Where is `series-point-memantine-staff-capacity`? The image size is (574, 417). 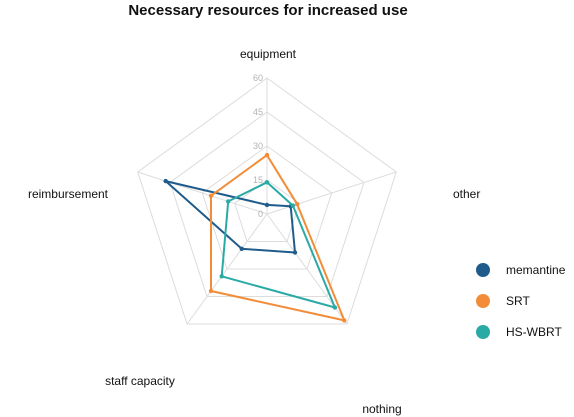
series-point-memantine-staff-capacity is located at coordinates (241, 248).